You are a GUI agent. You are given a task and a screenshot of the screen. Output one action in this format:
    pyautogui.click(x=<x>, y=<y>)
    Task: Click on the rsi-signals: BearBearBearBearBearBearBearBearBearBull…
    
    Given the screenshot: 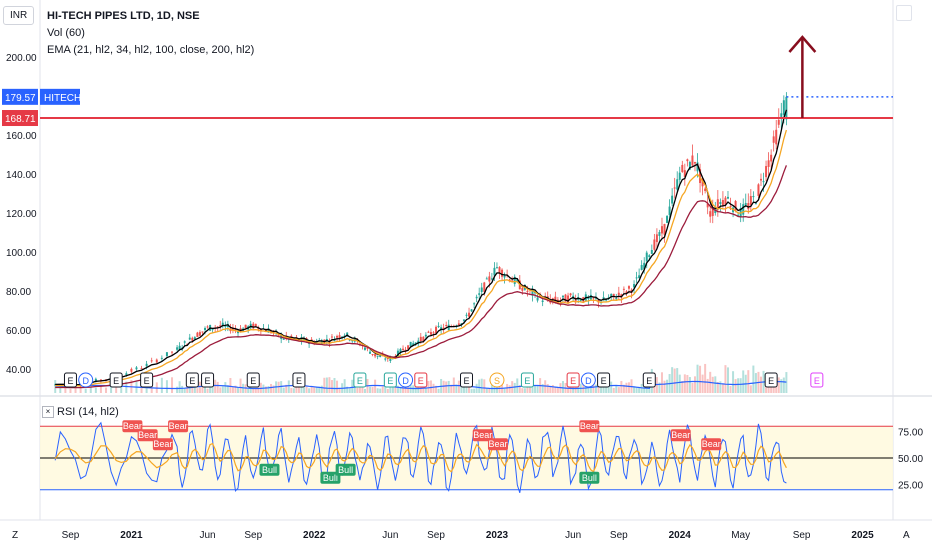 What is the action you would take?
    pyautogui.click(x=422, y=452)
    